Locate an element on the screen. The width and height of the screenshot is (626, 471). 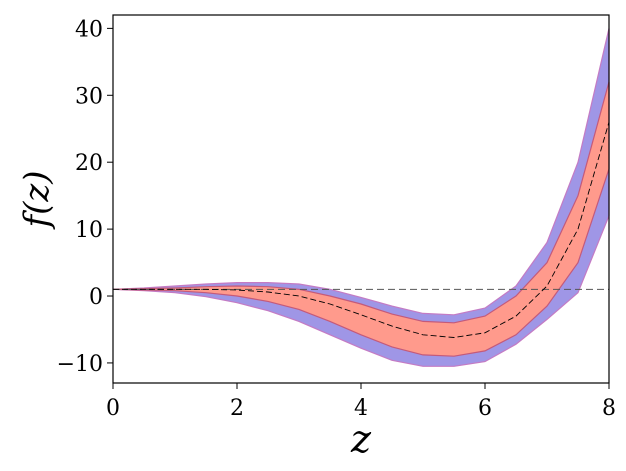
x-tick-label: 0 is located at coordinates (113, 408).